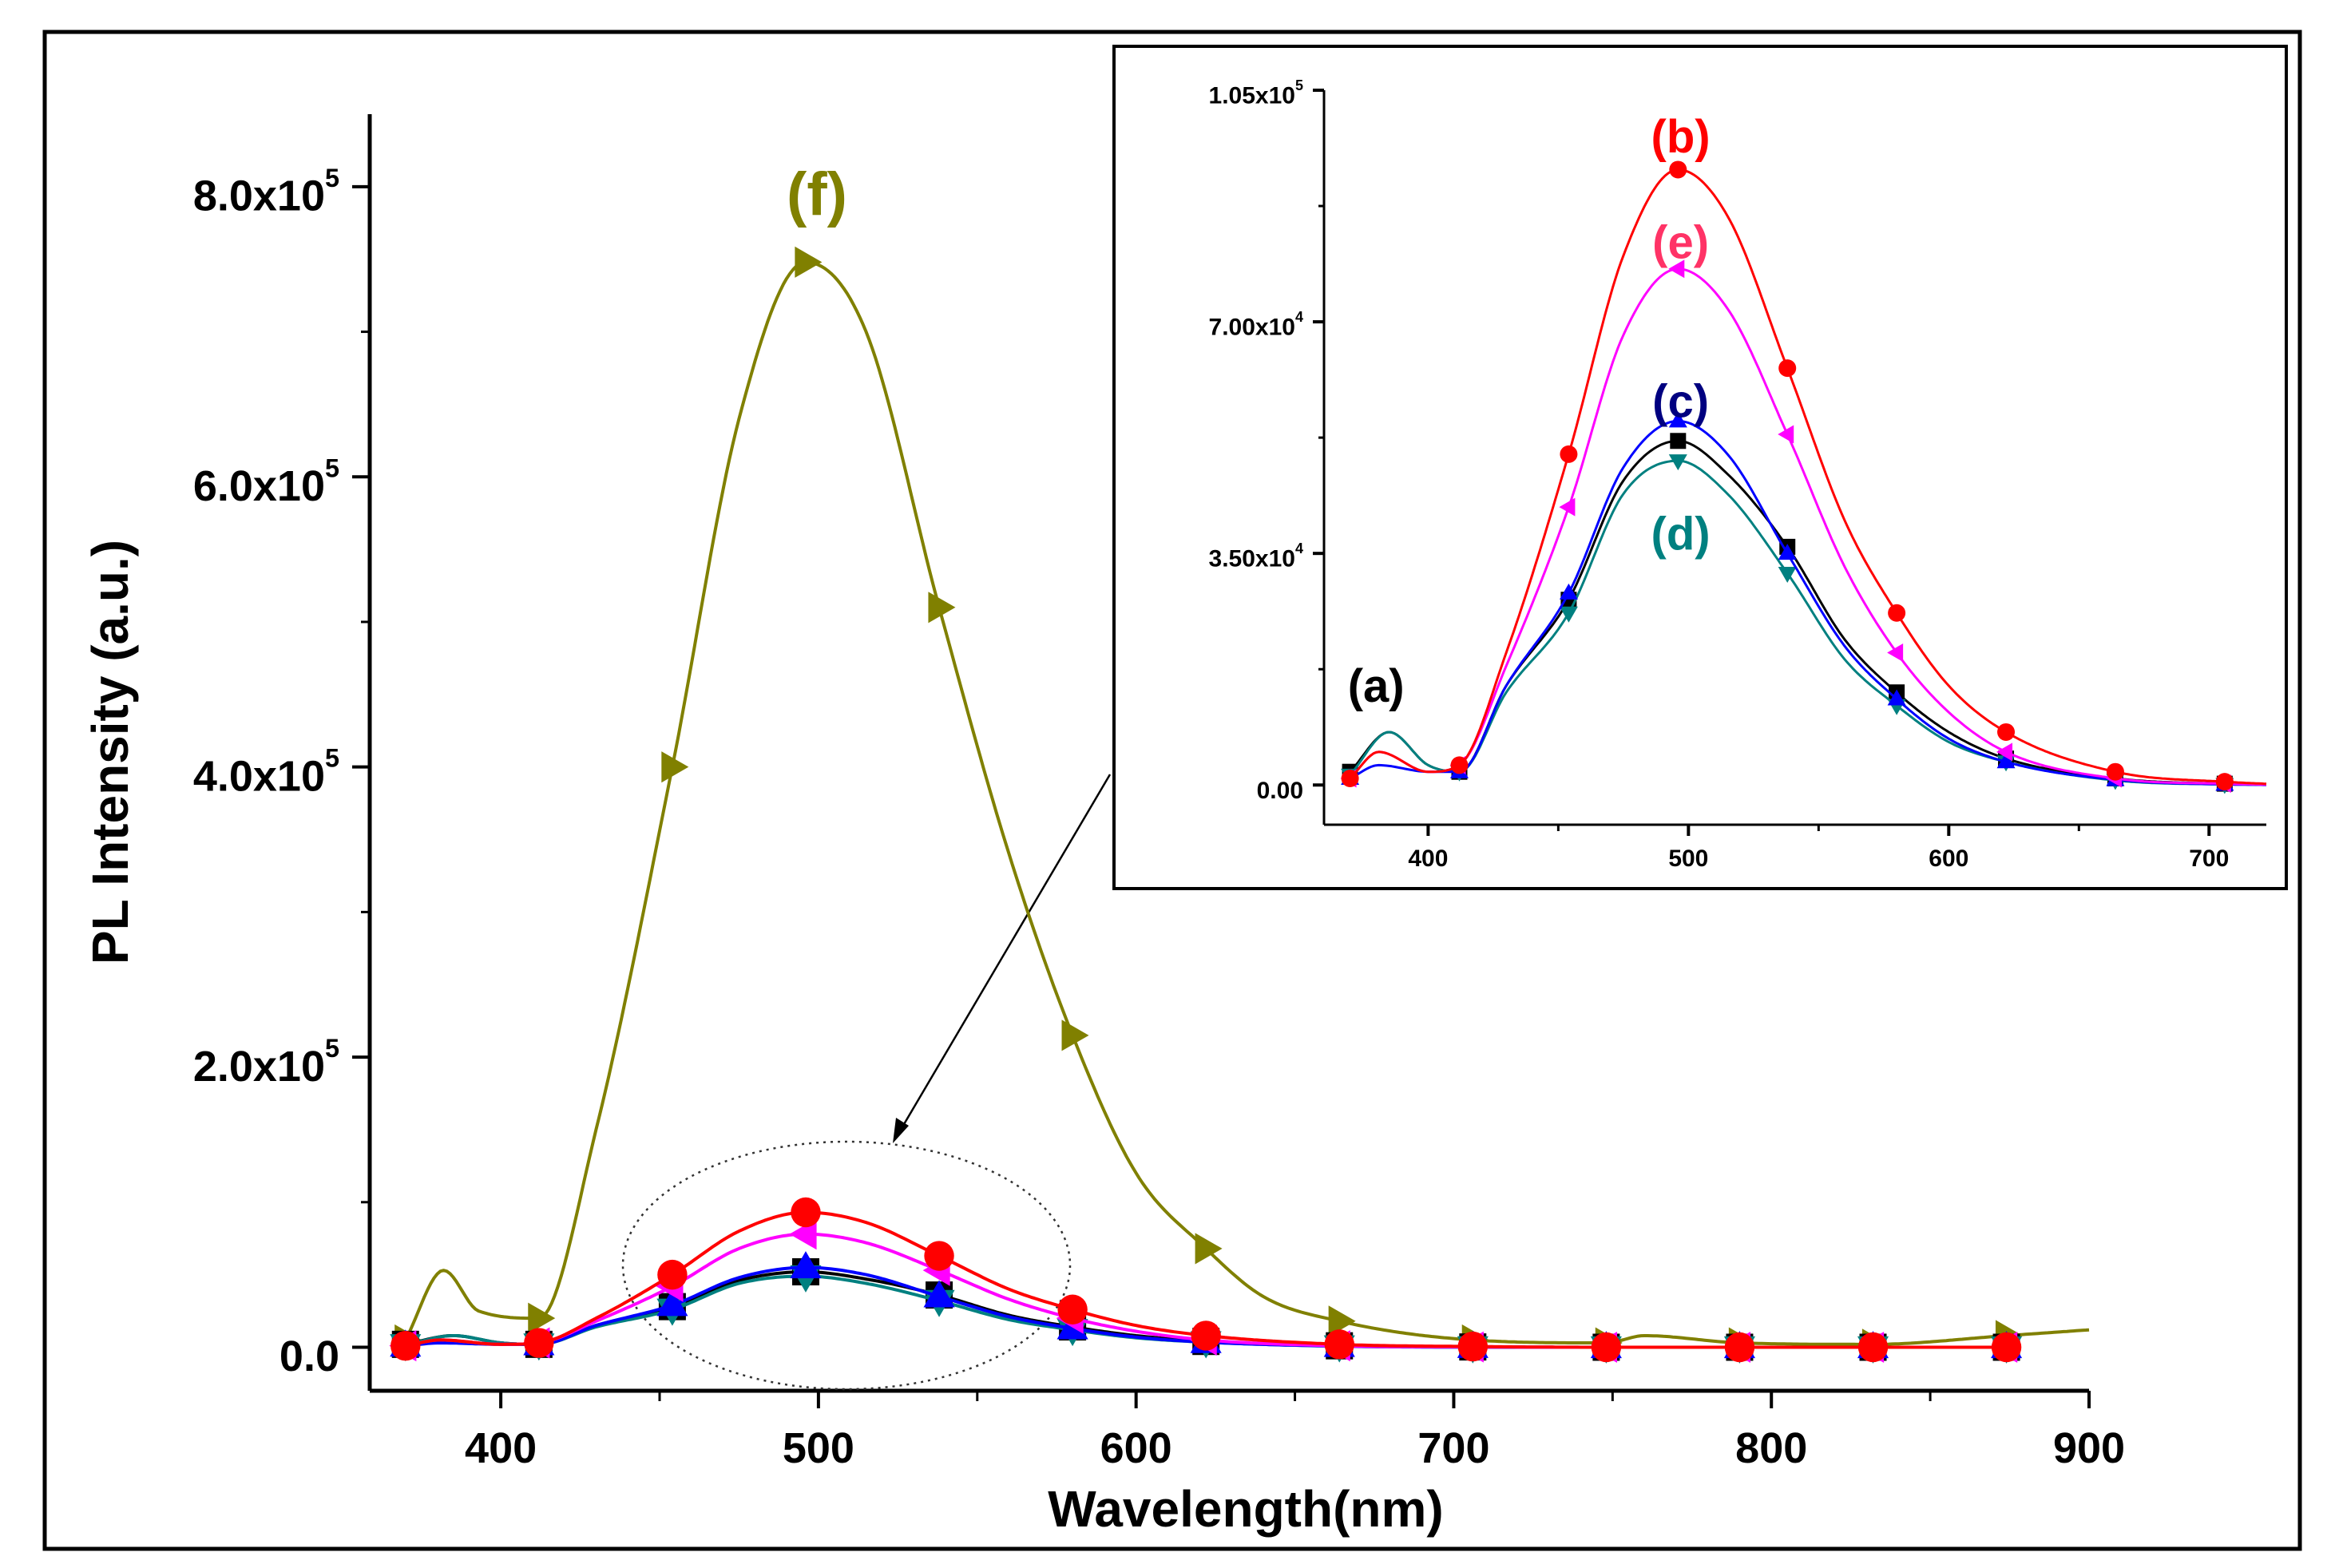 Image resolution: width=2335 pixels, height=1568 pixels. What do you see at coordinates (1681, 534) in the screenshot?
I see `inset-curve-label-d: (d)` at bounding box center [1681, 534].